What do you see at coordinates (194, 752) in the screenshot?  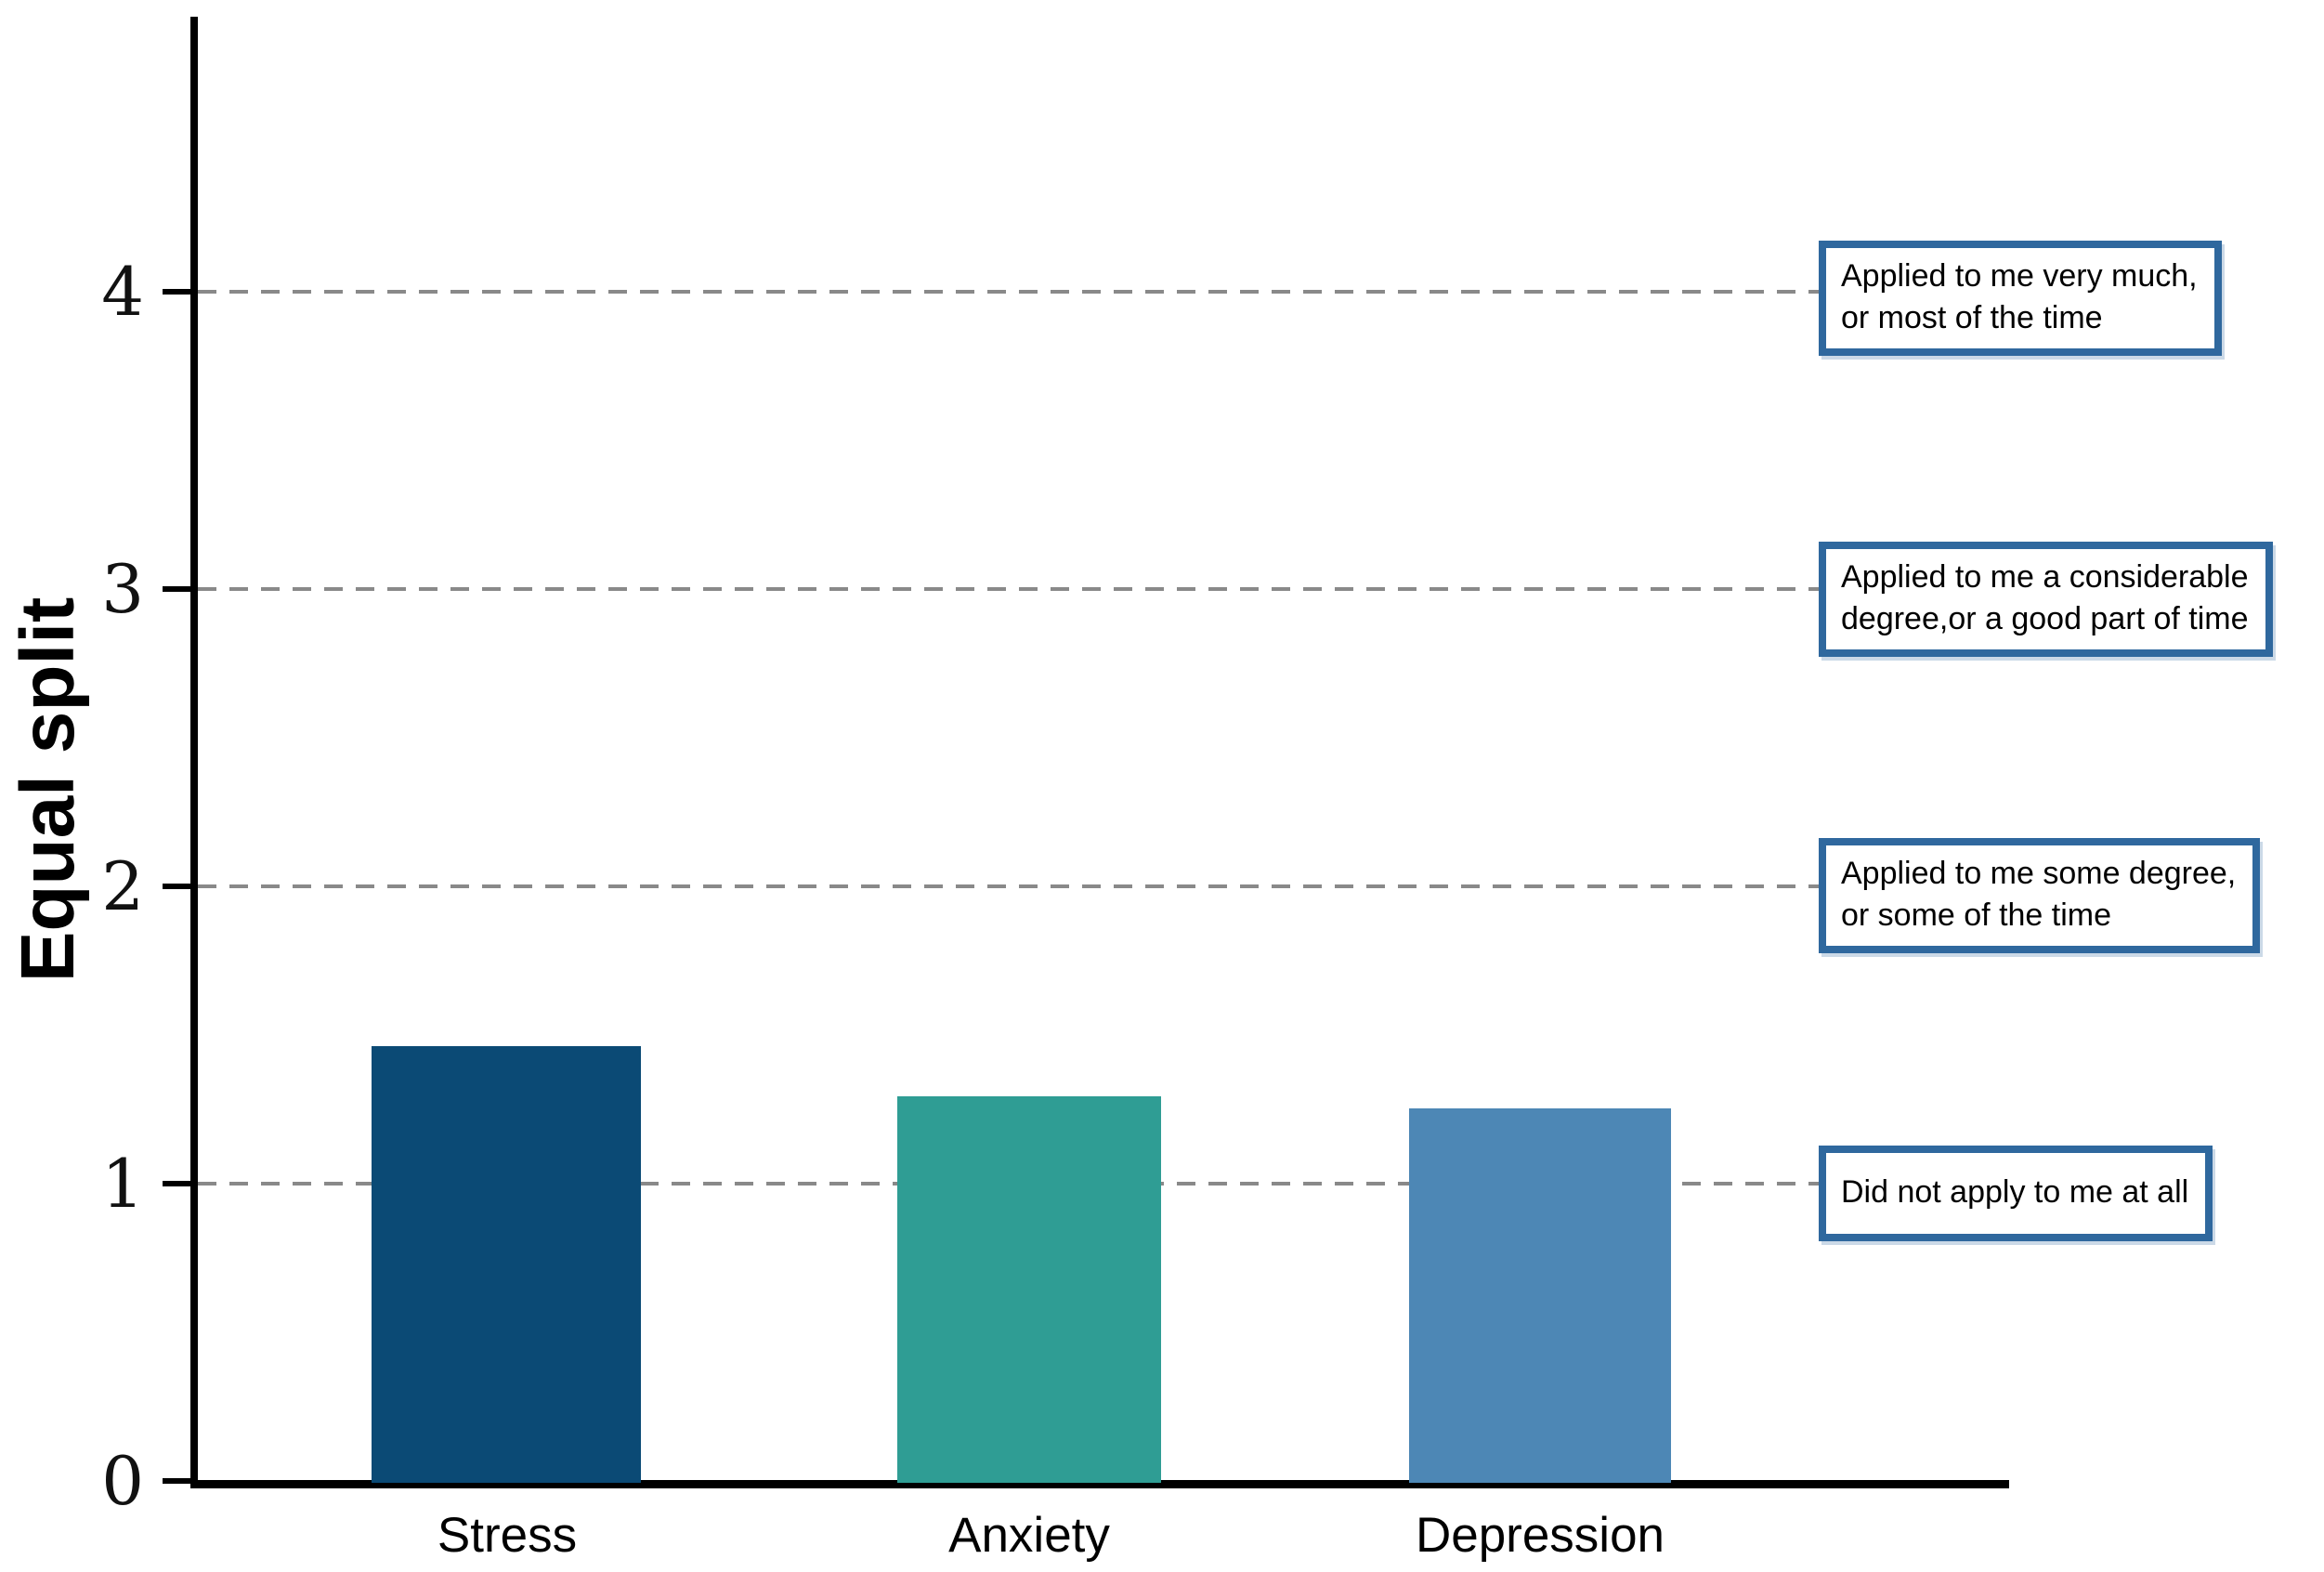 I see `y-axis-spine` at bounding box center [194, 752].